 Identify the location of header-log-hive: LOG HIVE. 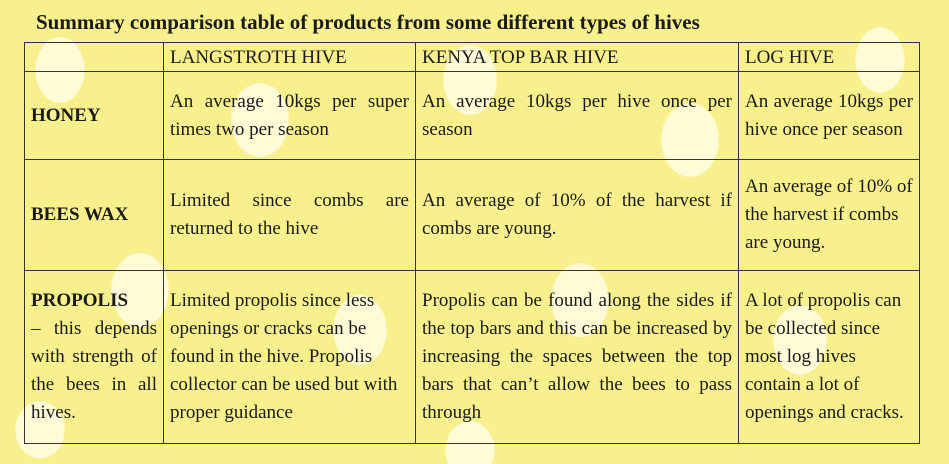
(829, 57).